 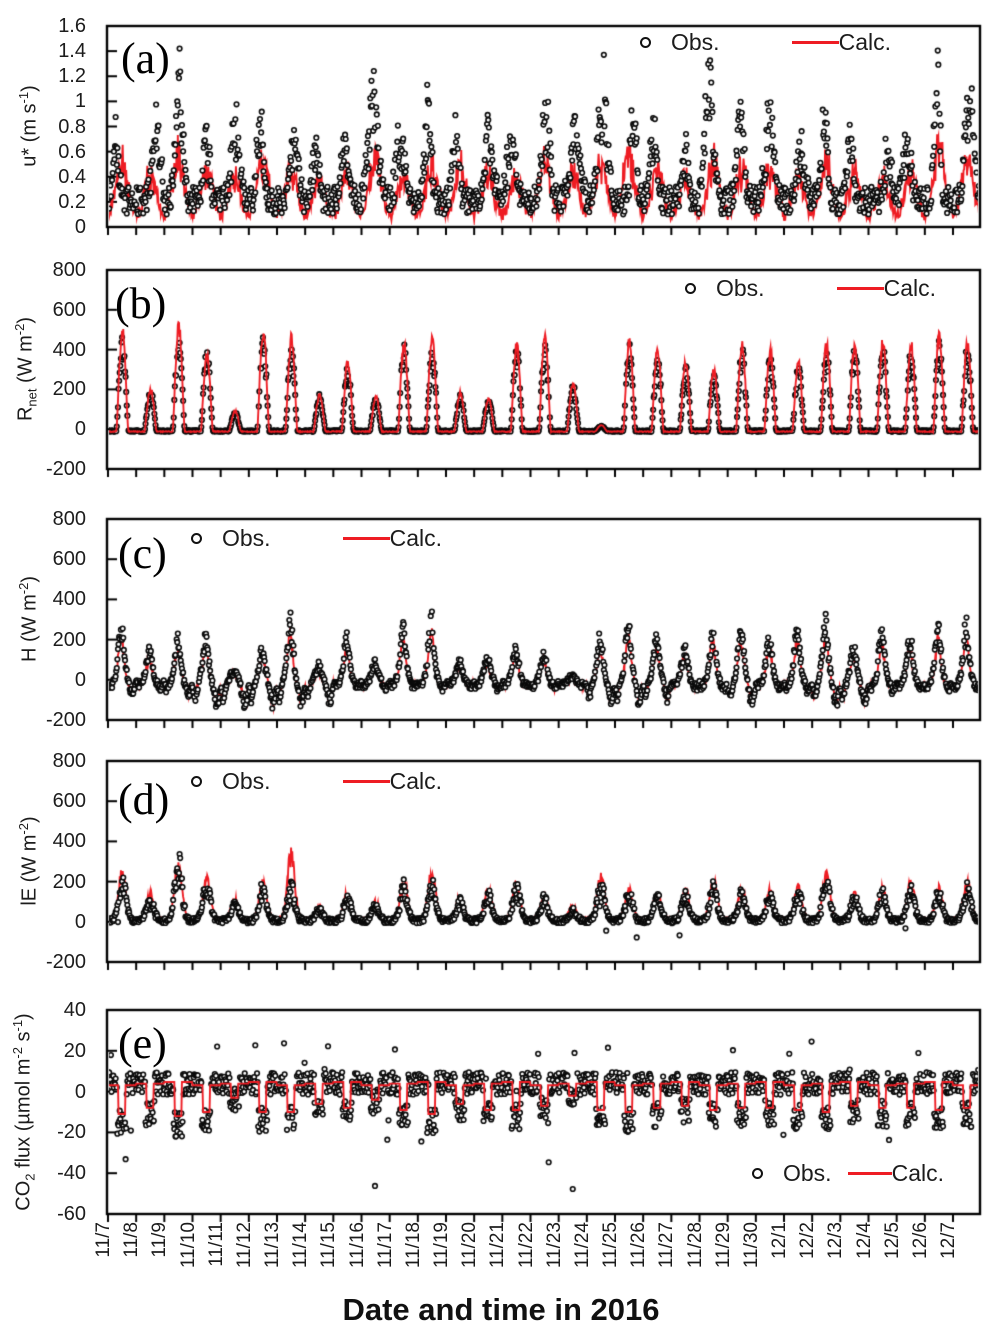 I want to click on x-tick-label: 12/4, so click(x=864, y=1240).